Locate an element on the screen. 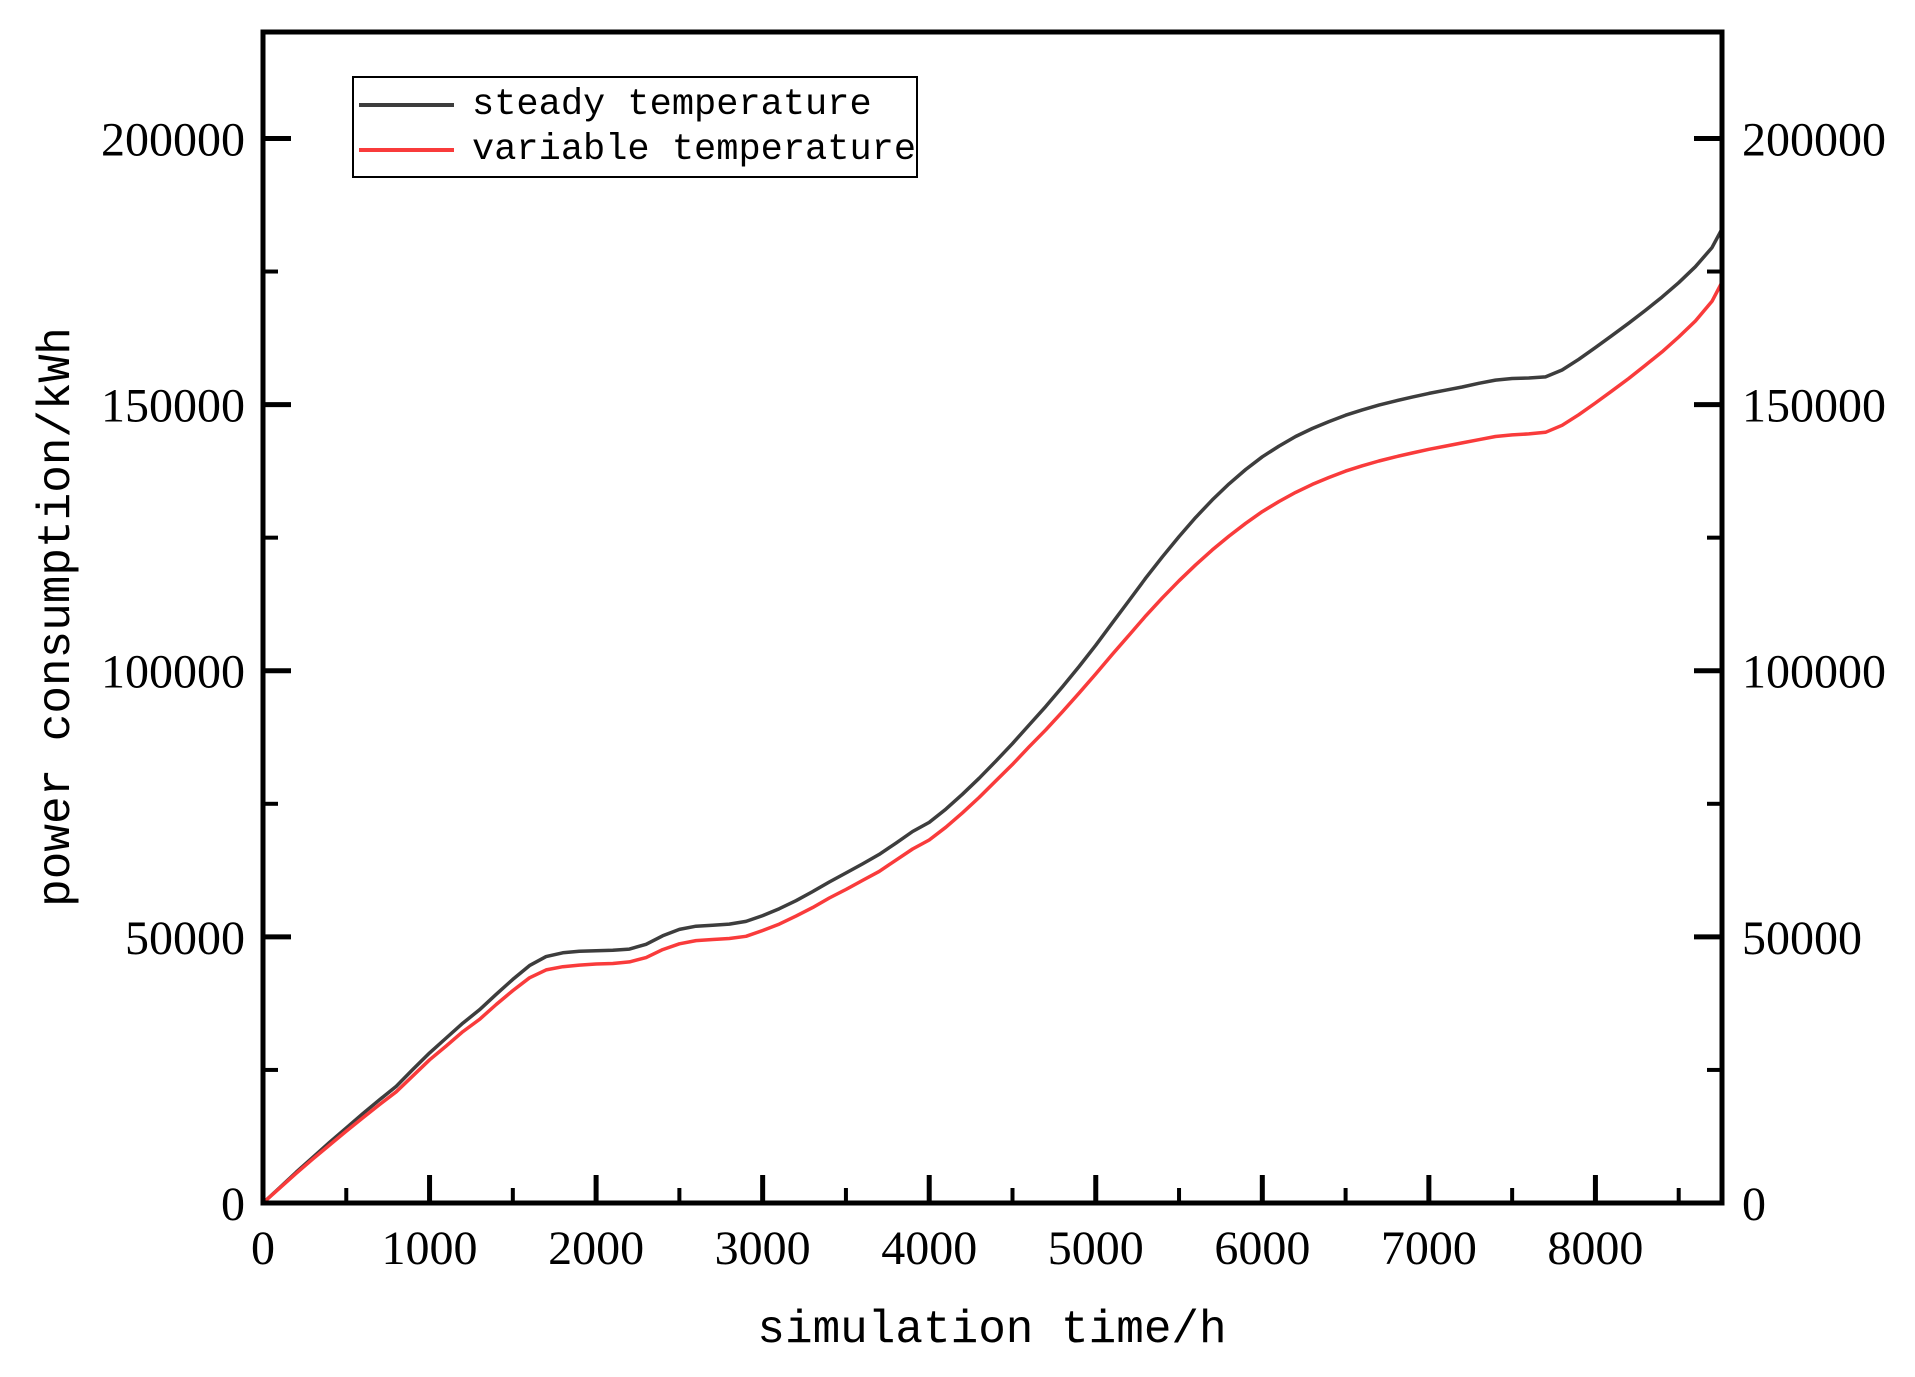 This screenshot has width=1915, height=1377. x-tick-label: 5000 is located at coordinates (1096, 1248).